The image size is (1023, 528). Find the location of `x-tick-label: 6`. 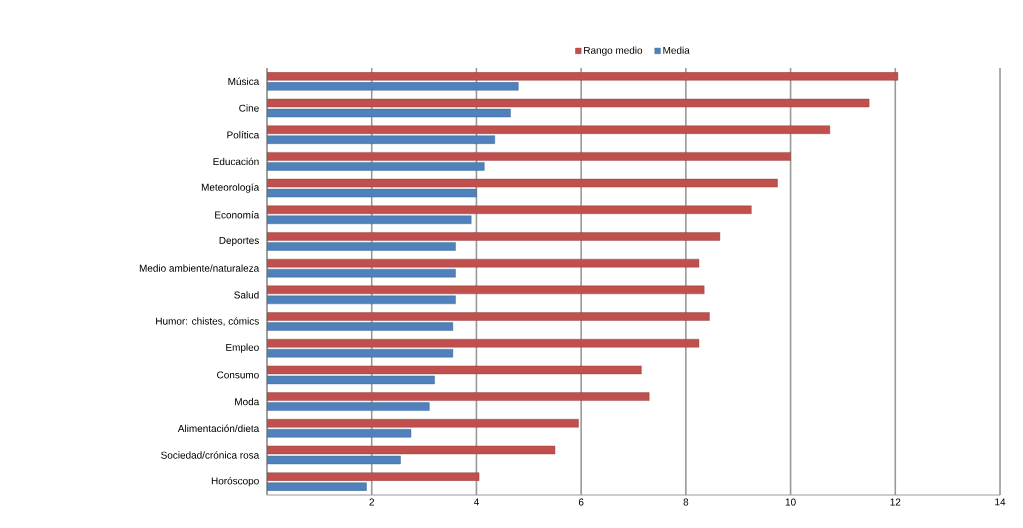

x-tick-label: 6 is located at coordinates (581, 502).